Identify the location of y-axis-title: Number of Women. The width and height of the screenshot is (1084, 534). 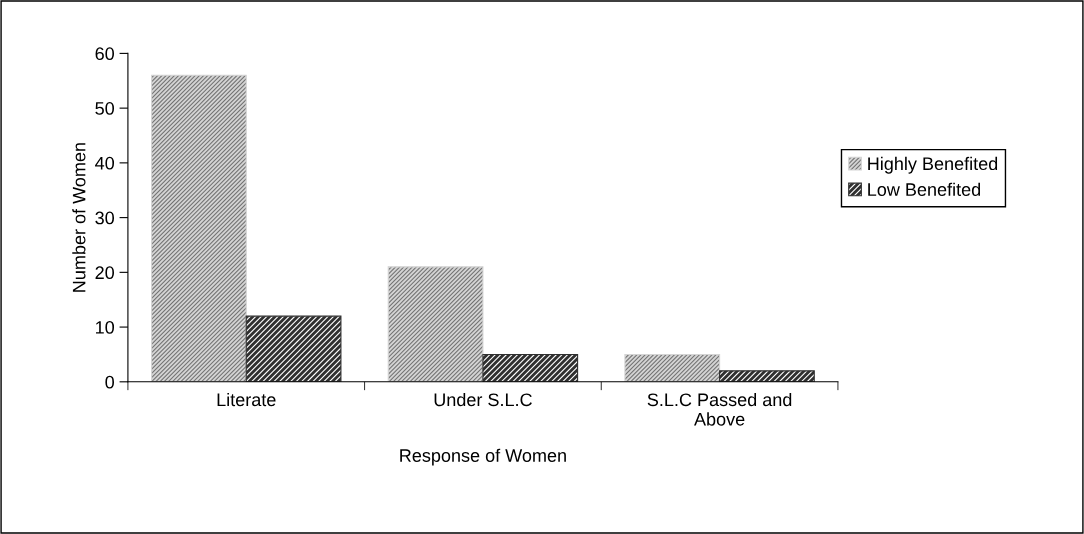
(79, 217).